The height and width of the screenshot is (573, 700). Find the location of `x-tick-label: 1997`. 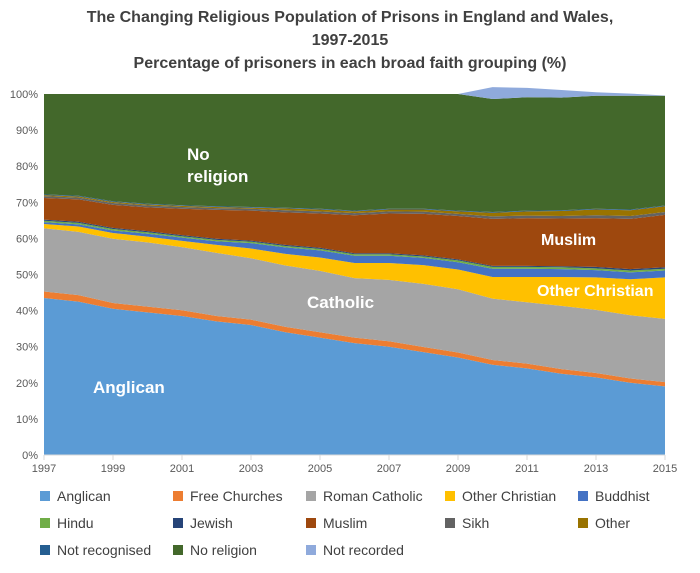

x-tick-label: 1997 is located at coordinates (44, 469).